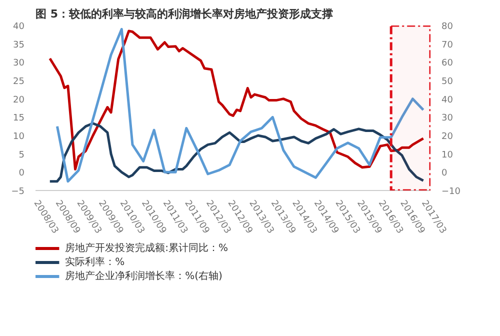  Describe the element at coordinates (18, 82) in the screenshot. I see `y-tick-label: 25` at that location.